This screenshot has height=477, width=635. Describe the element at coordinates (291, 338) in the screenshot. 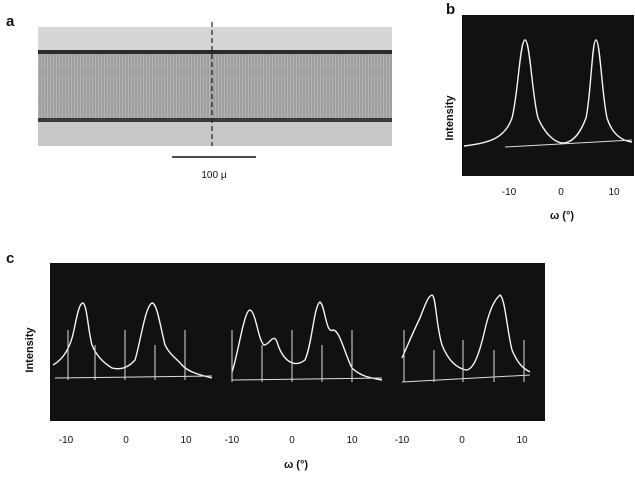

I see `spectra` at that location.